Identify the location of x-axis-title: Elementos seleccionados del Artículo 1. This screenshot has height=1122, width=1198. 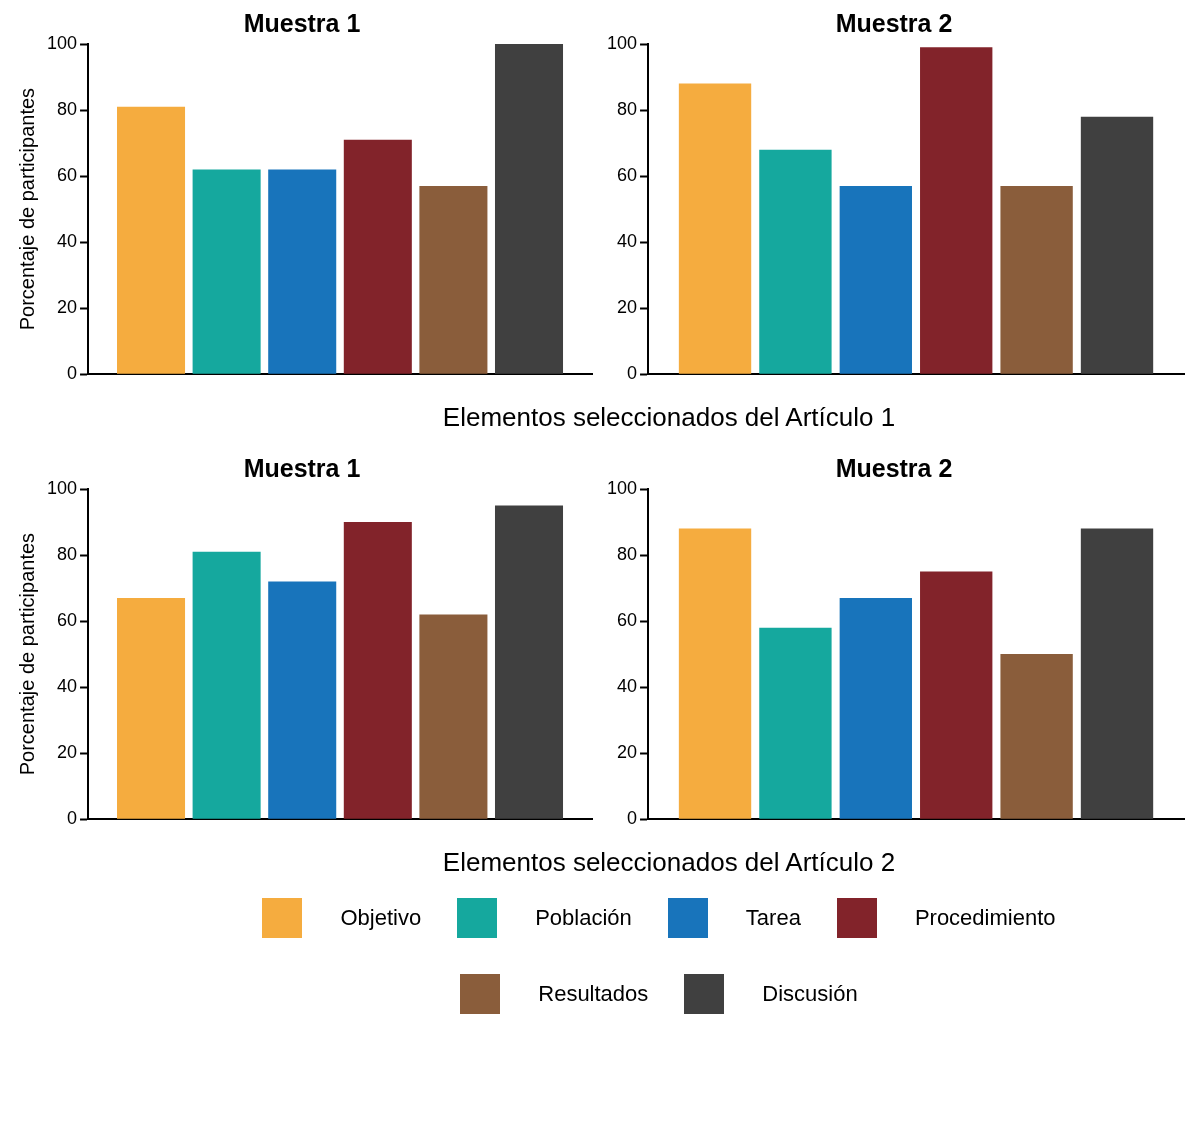
(669, 417).